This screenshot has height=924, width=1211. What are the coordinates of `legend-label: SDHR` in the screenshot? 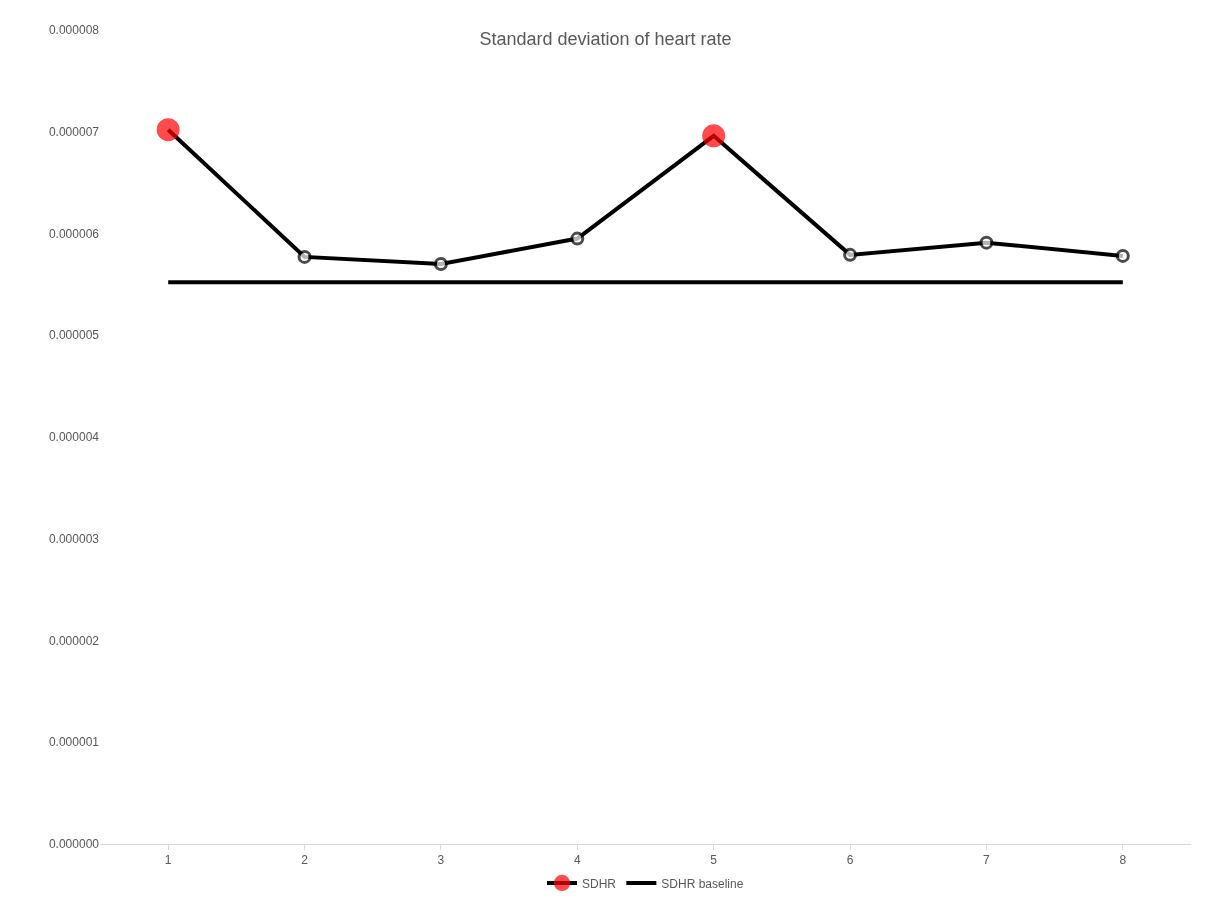 It's located at (599, 883).